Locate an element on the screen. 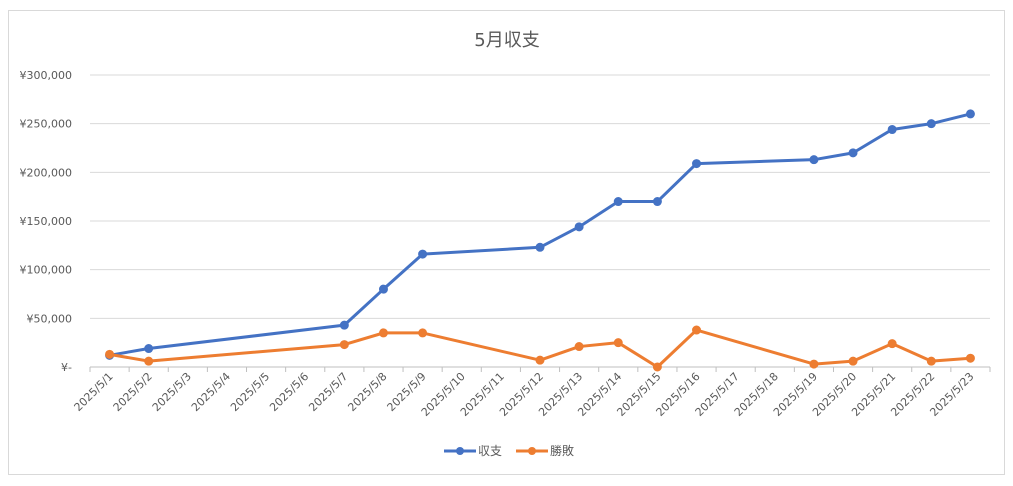  y-tick-label: ¥250,000 is located at coordinates (46, 124).